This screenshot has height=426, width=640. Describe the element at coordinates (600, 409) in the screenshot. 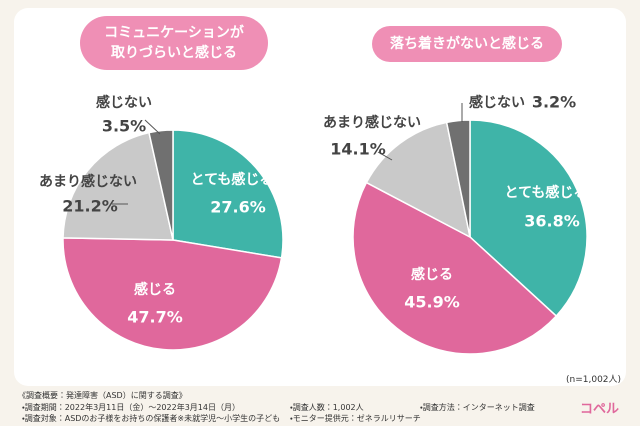

I see `logo: コペル` at that location.